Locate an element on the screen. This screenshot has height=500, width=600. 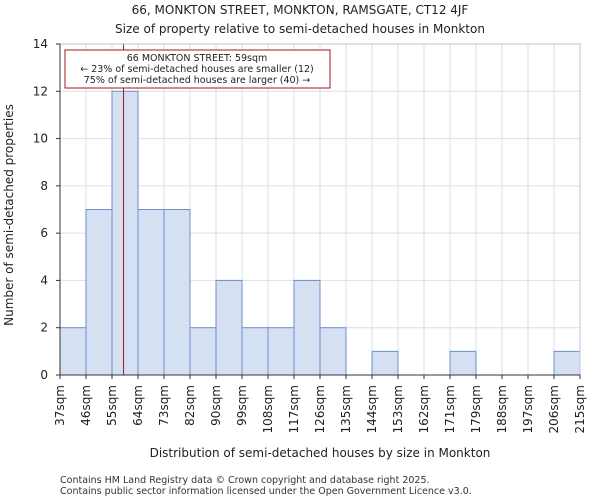
bar-55sqm is located at coordinates (125, 233).